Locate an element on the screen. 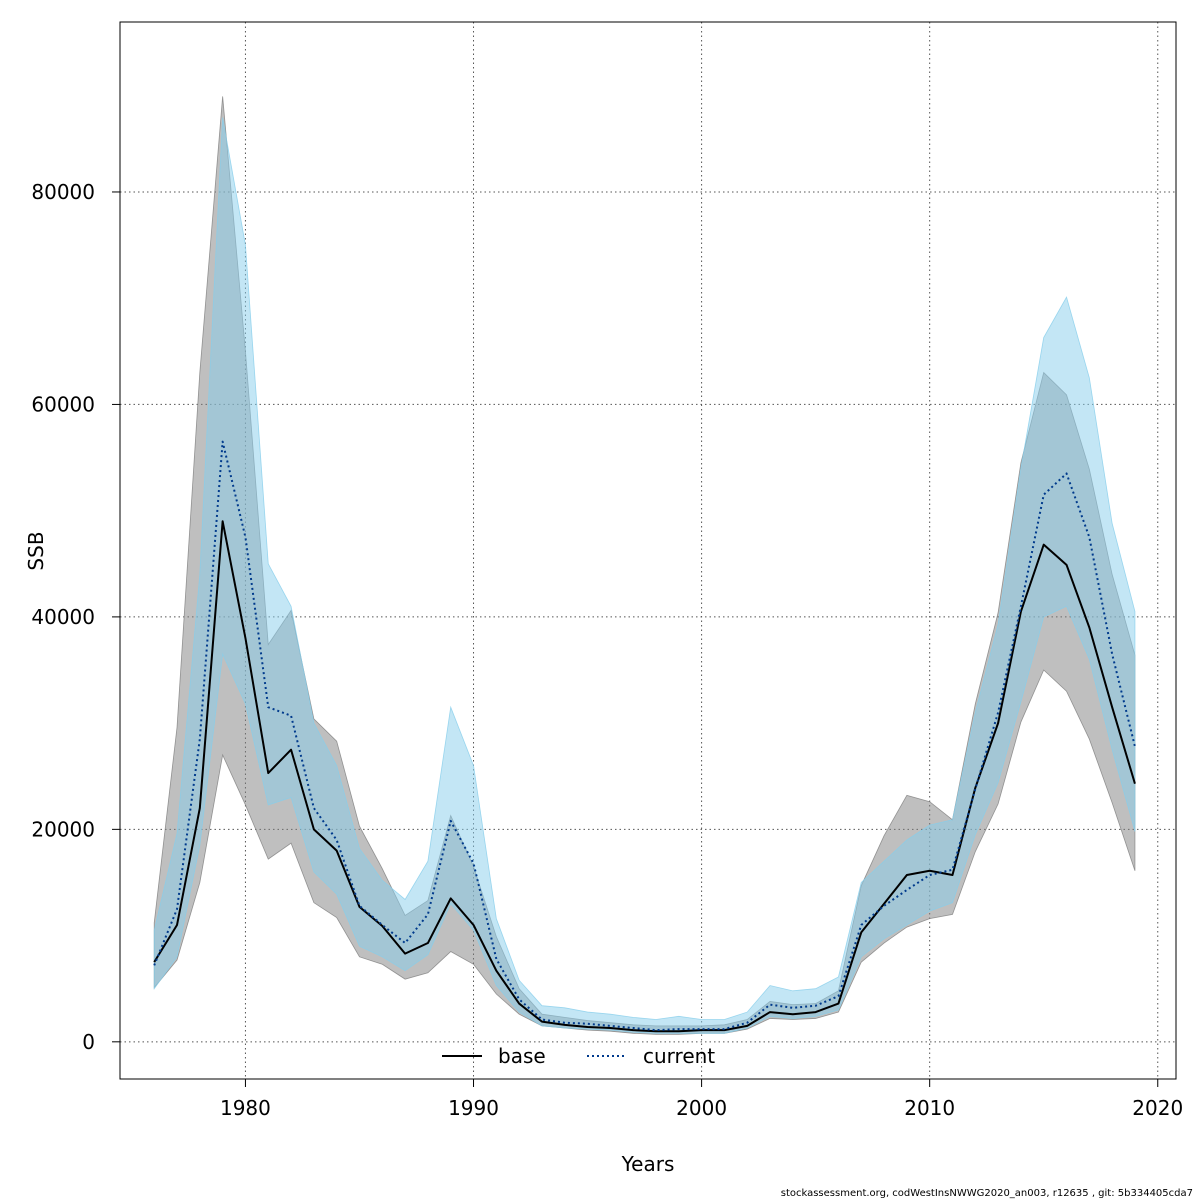 Image resolution: width=1200 pixels, height=1200 pixels. y-tick-label-40000: 40000 is located at coordinates (63, 617).